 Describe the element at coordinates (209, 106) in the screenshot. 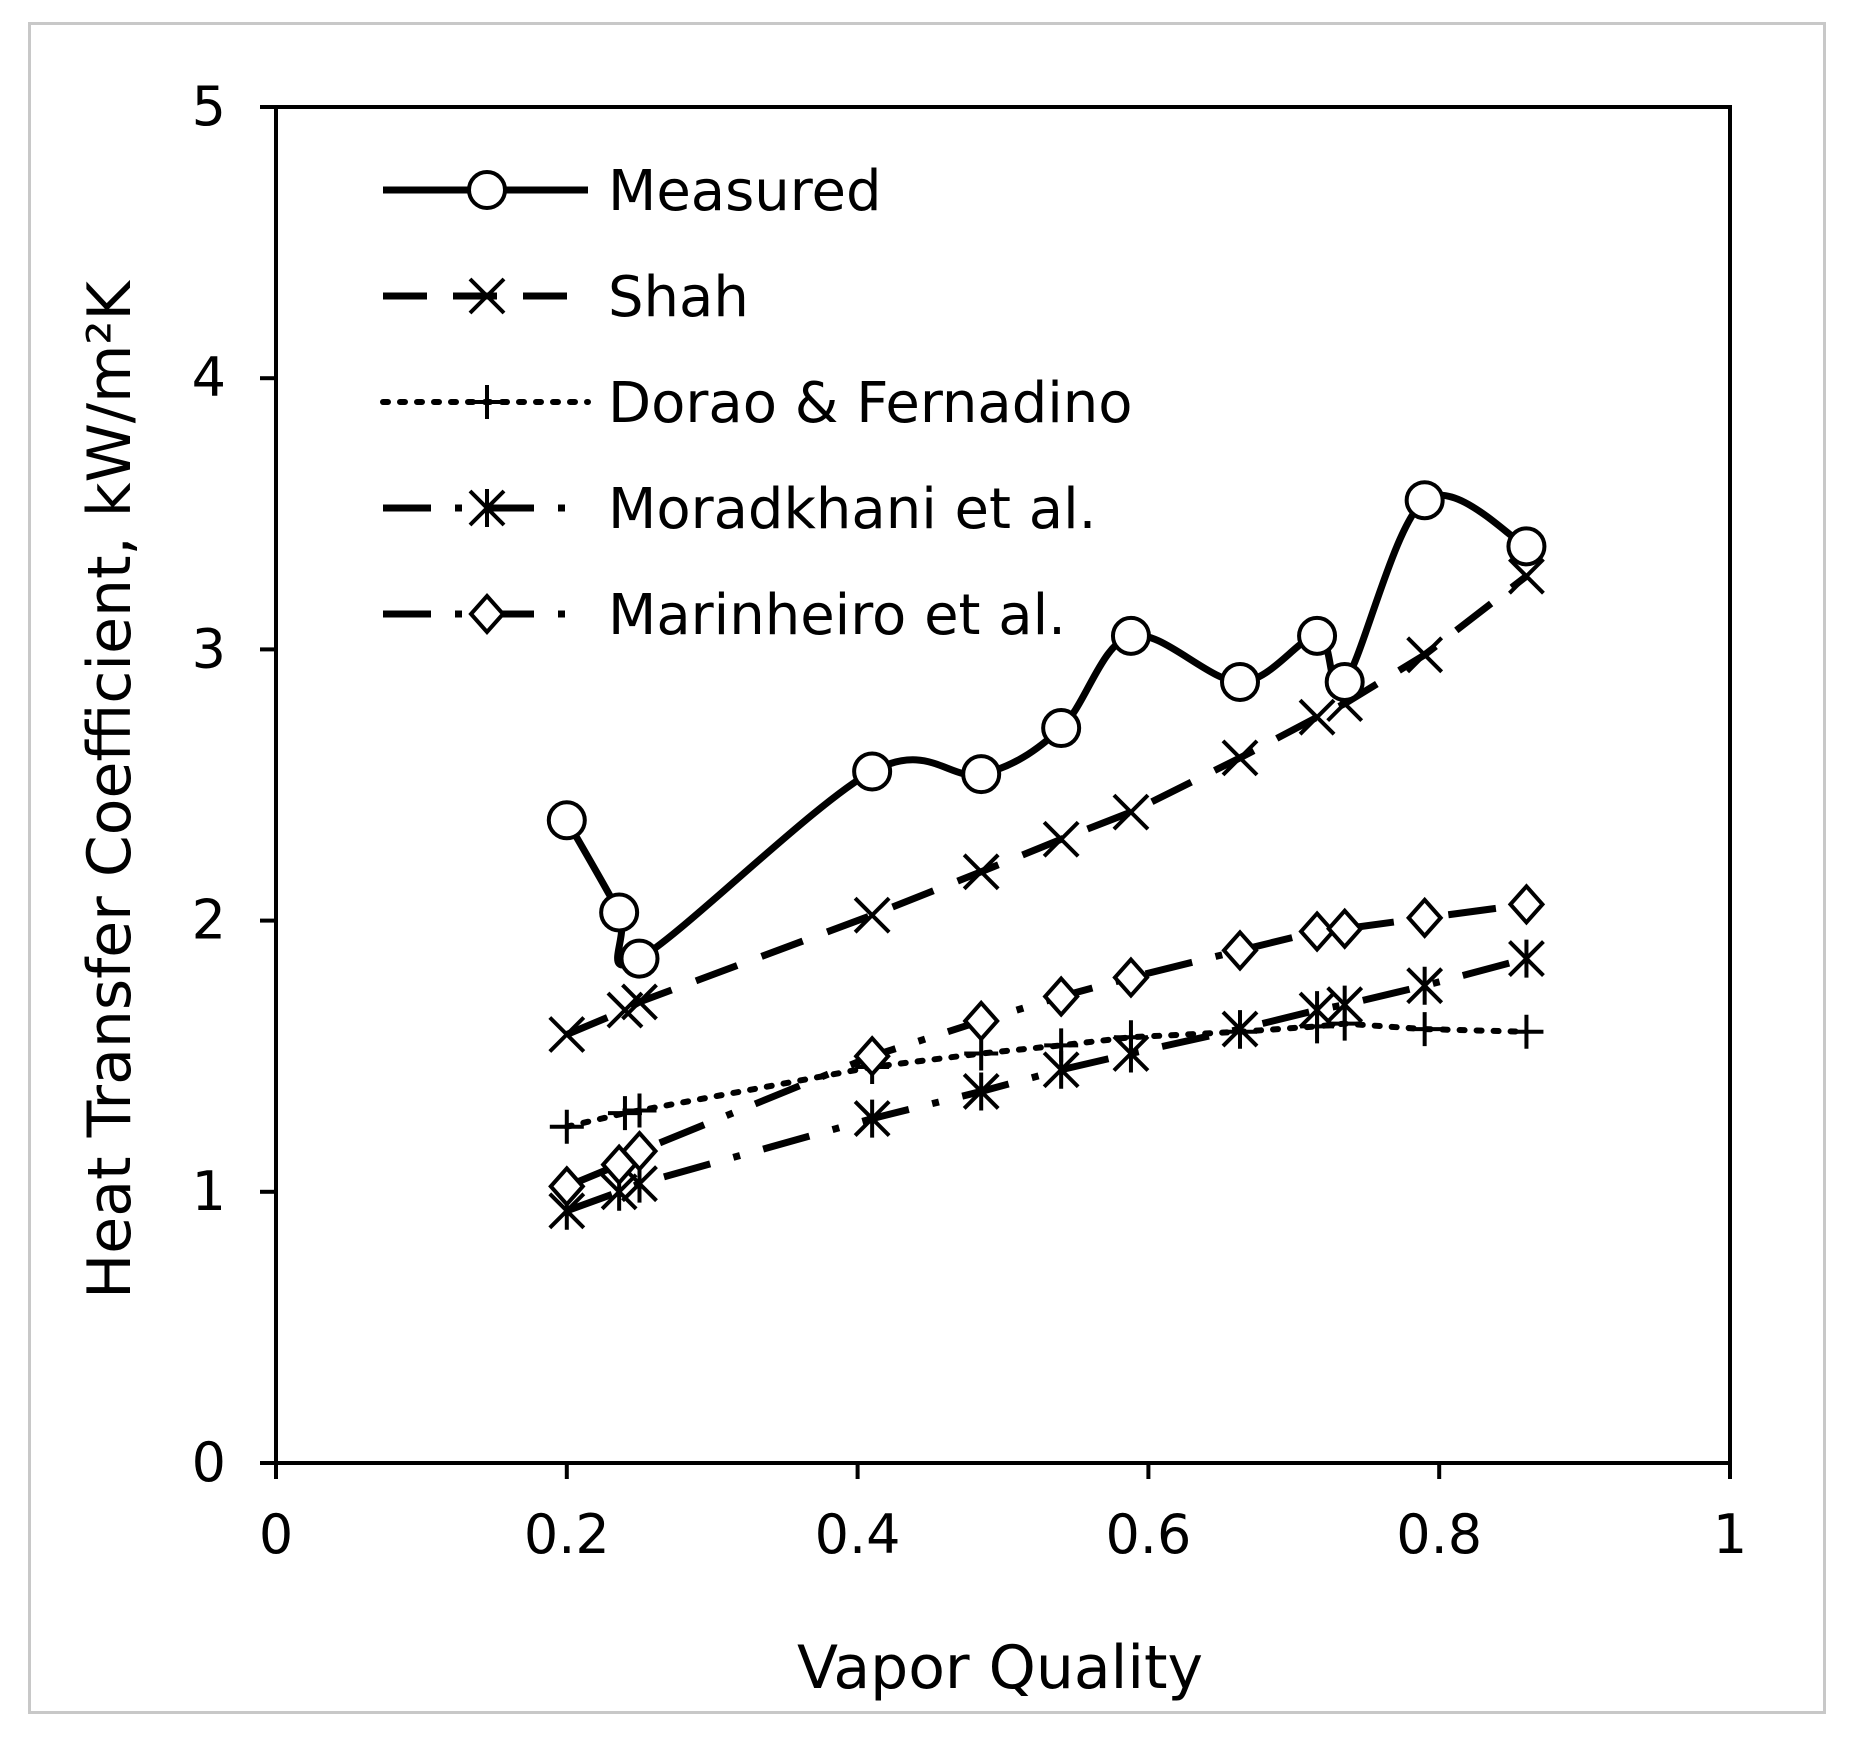

I see `y-tick-label: 5` at that location.